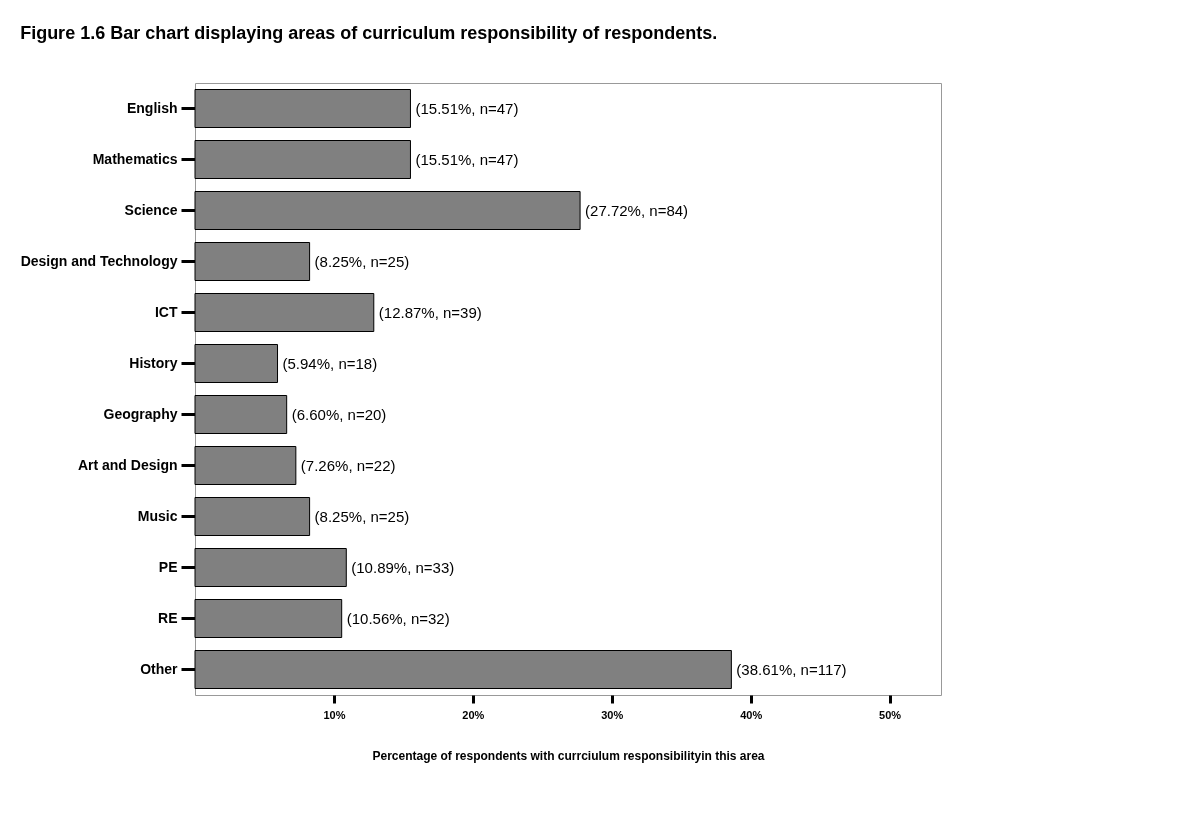  Describe the element at coordinates (140, 413) in the screenshot. I see `y-tick-label: Geography` at that location.